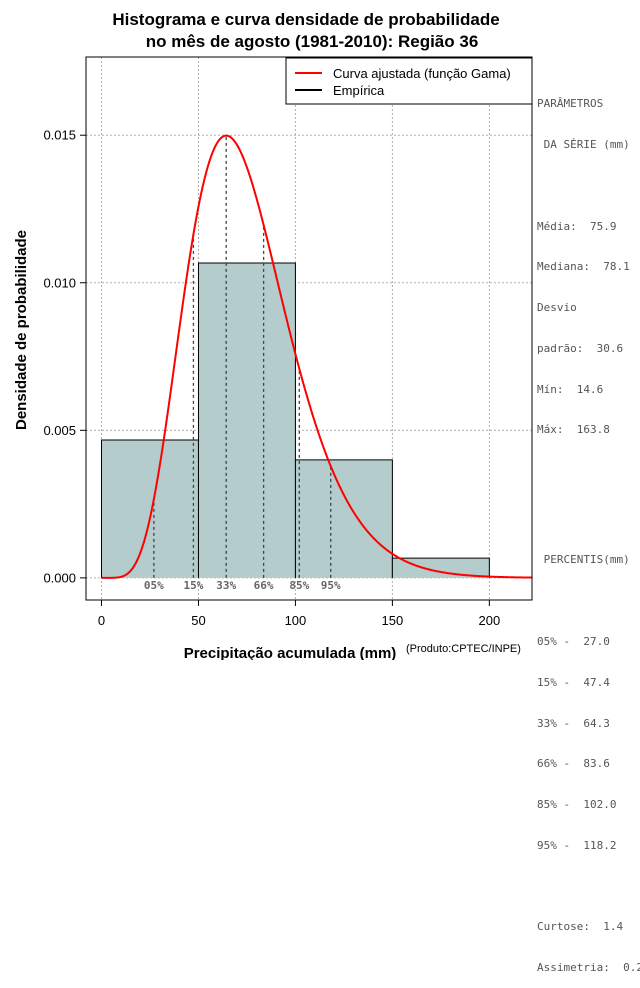 This screenshot has height=988, width=640. I want to click on legend-label-empirical: Empírica, so click(359, 90).